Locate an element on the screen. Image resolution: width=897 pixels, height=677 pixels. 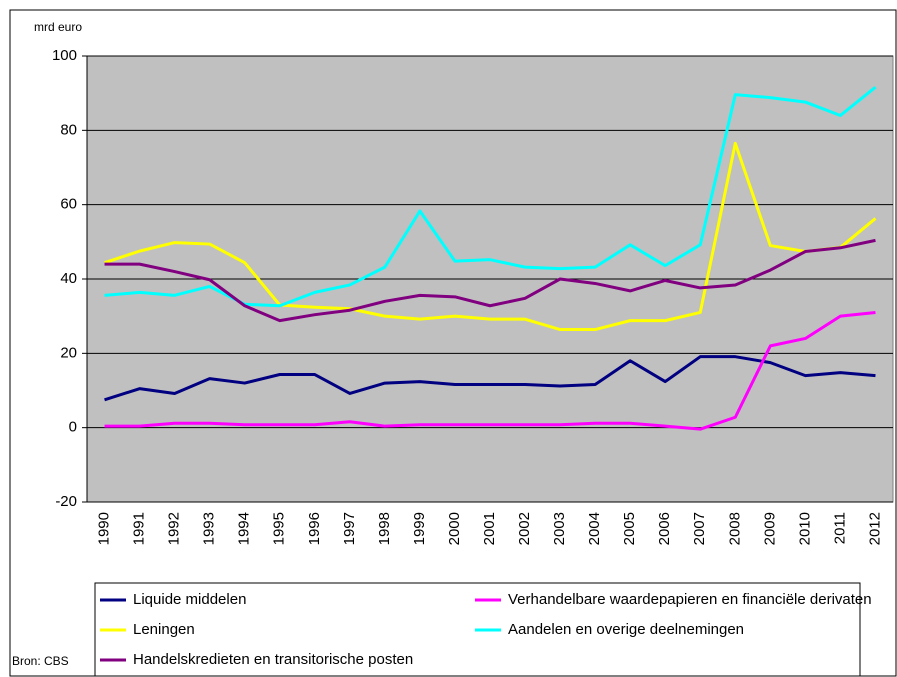
x-tick-label: 2002 is located at coordinates (524, 528).